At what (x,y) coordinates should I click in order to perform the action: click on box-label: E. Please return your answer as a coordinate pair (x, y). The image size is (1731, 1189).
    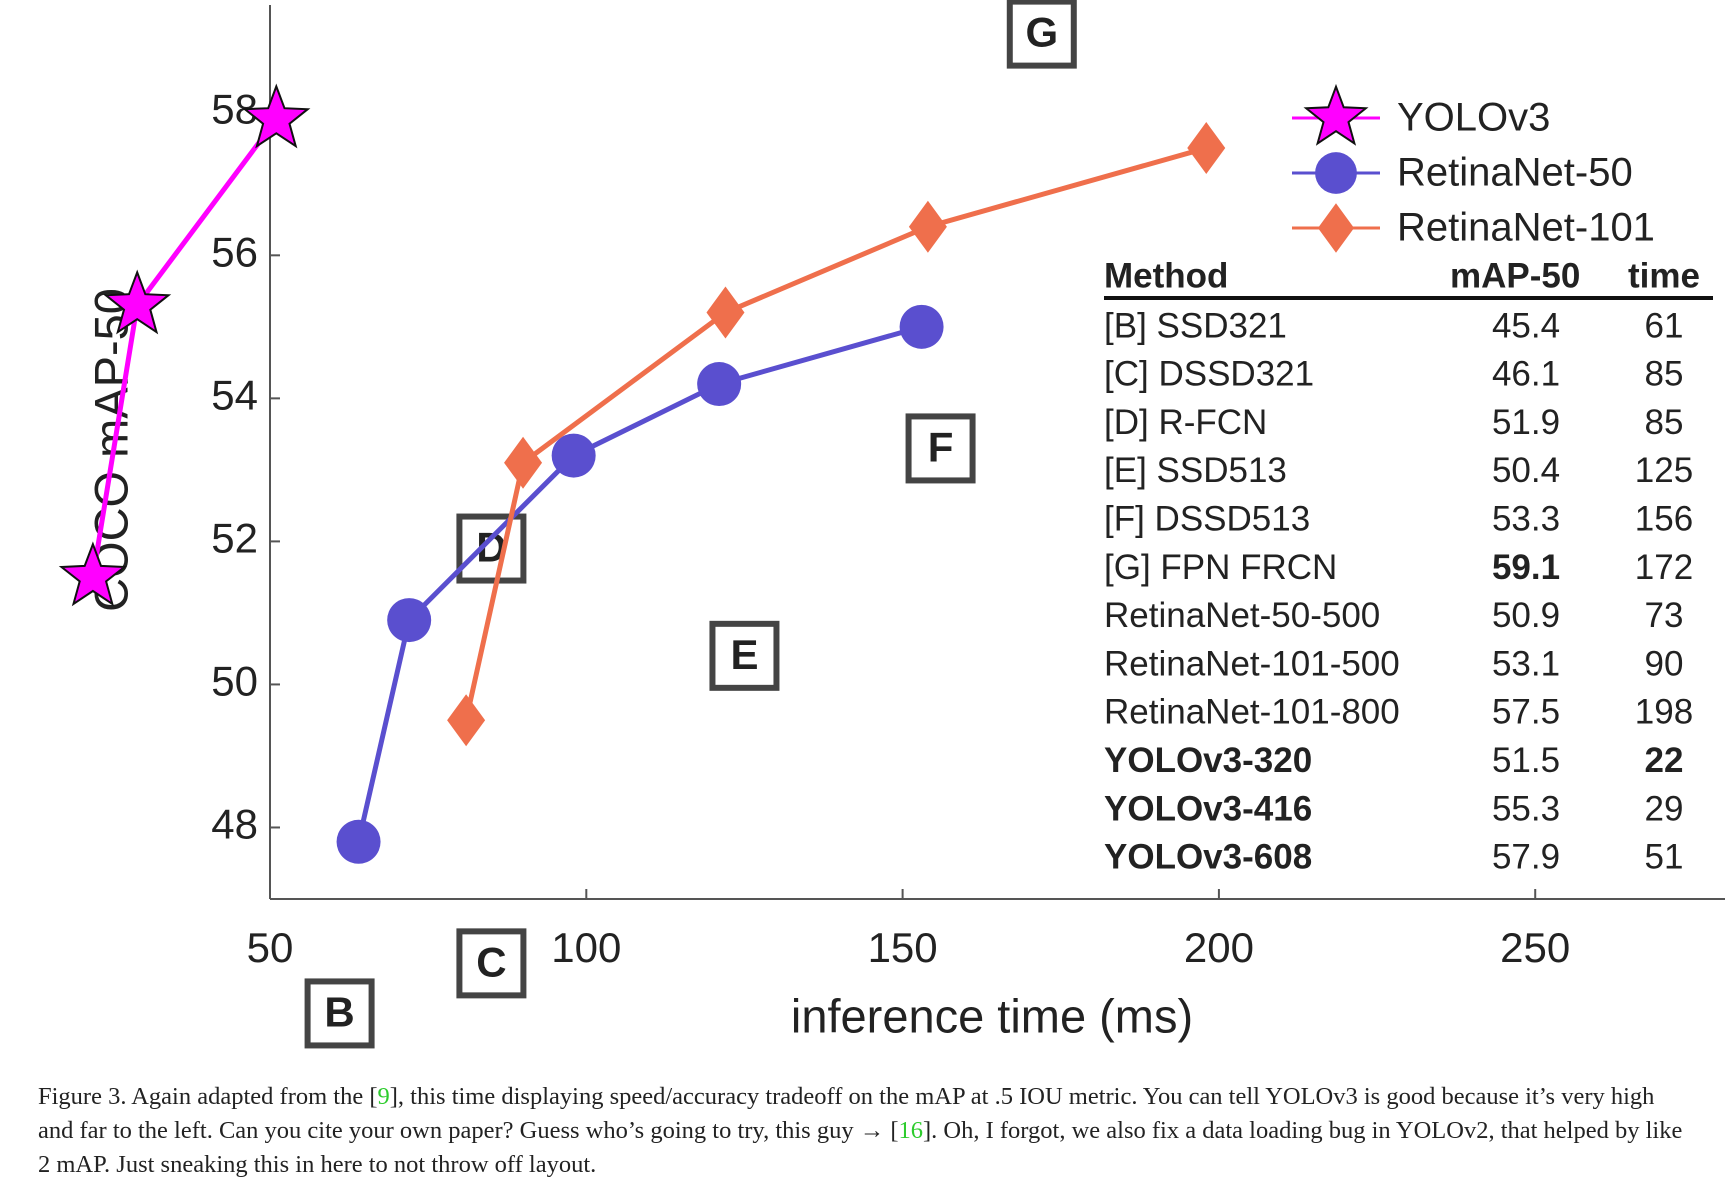
    Looking at the image, I should click on (744, 654).